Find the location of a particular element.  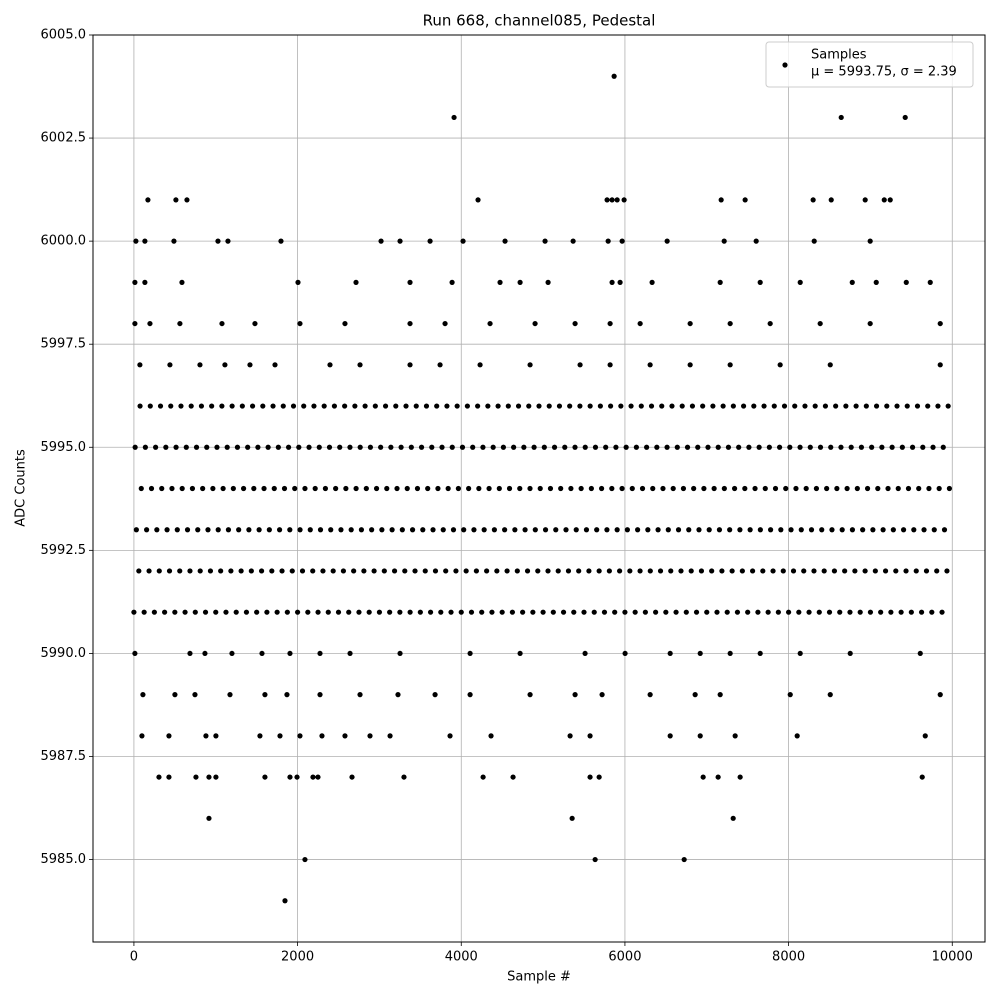

y-tick-label: 5997.5 is located at coordinates (64, 344).